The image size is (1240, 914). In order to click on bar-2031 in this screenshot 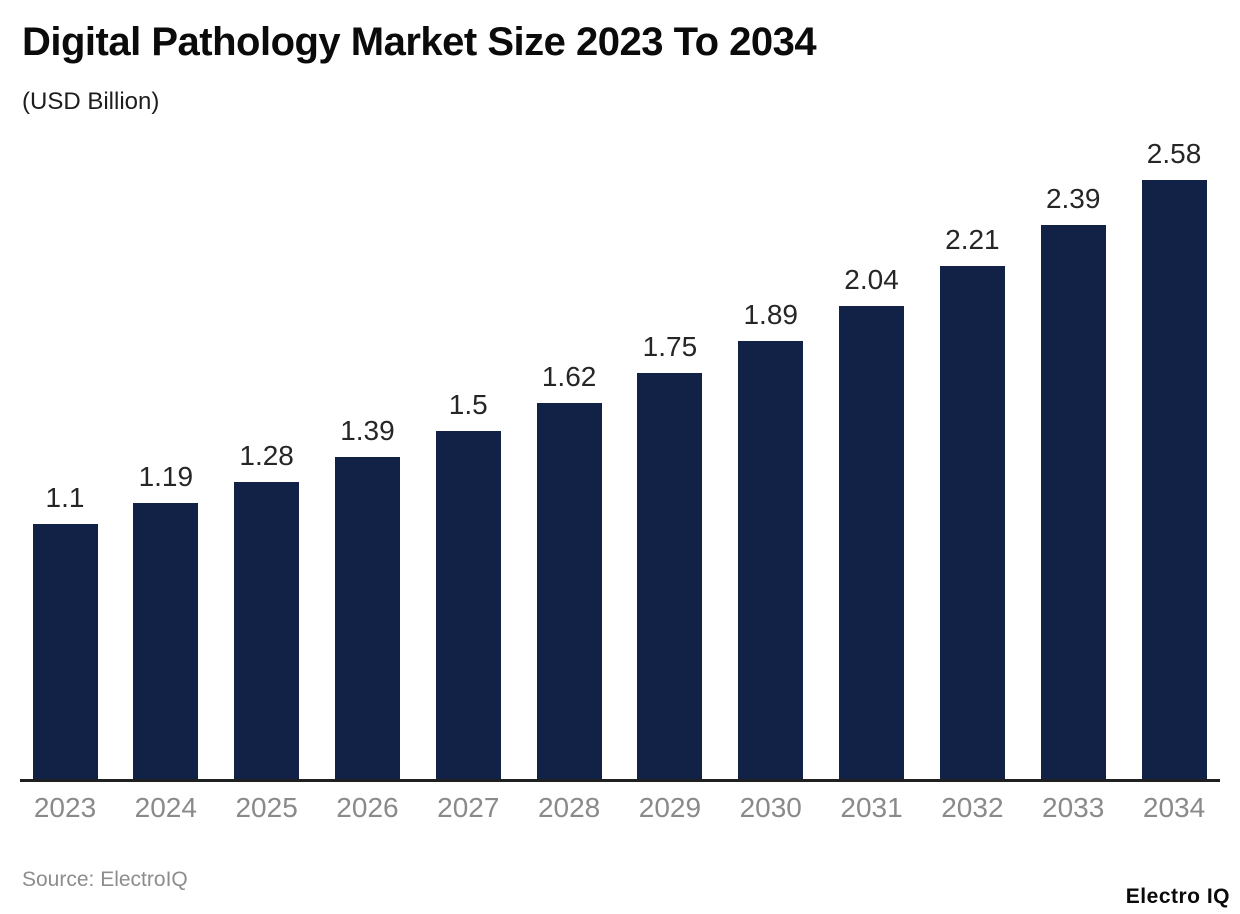, I will do `click(872, 542)`.